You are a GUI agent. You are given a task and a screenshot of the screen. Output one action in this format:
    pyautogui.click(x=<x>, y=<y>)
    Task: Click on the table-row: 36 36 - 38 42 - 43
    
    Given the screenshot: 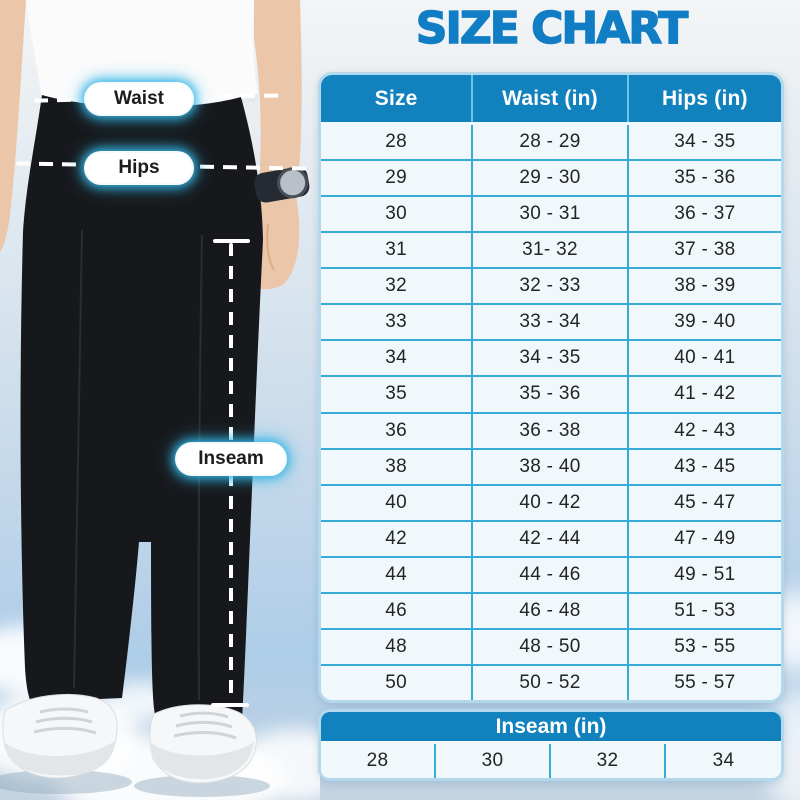 What is the action you would take?
    pyautogui.click(x=551, y=429)
    